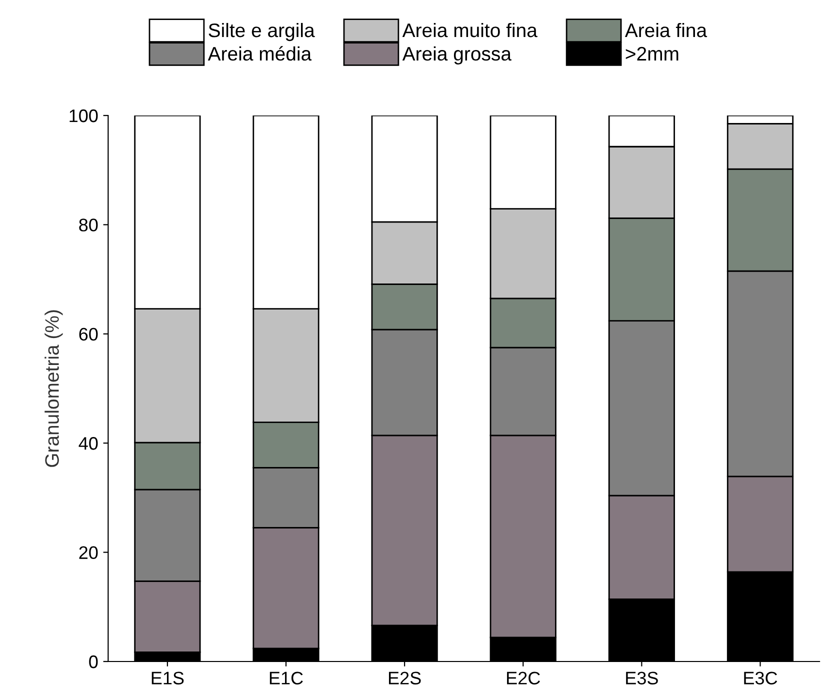  I want to click on y-tick-label: 0, so click(93, 661).